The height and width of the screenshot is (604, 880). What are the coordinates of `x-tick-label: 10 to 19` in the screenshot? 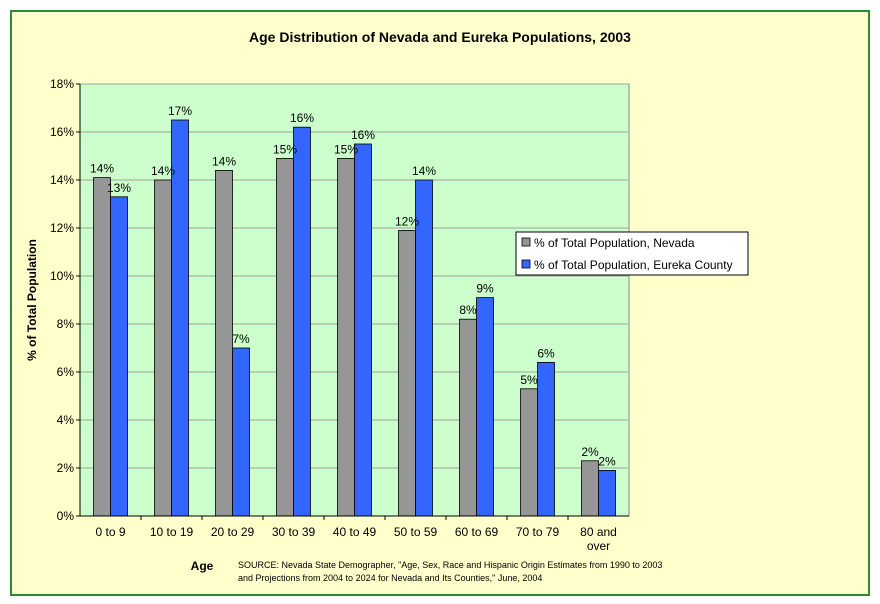 It's located at (172, 532).